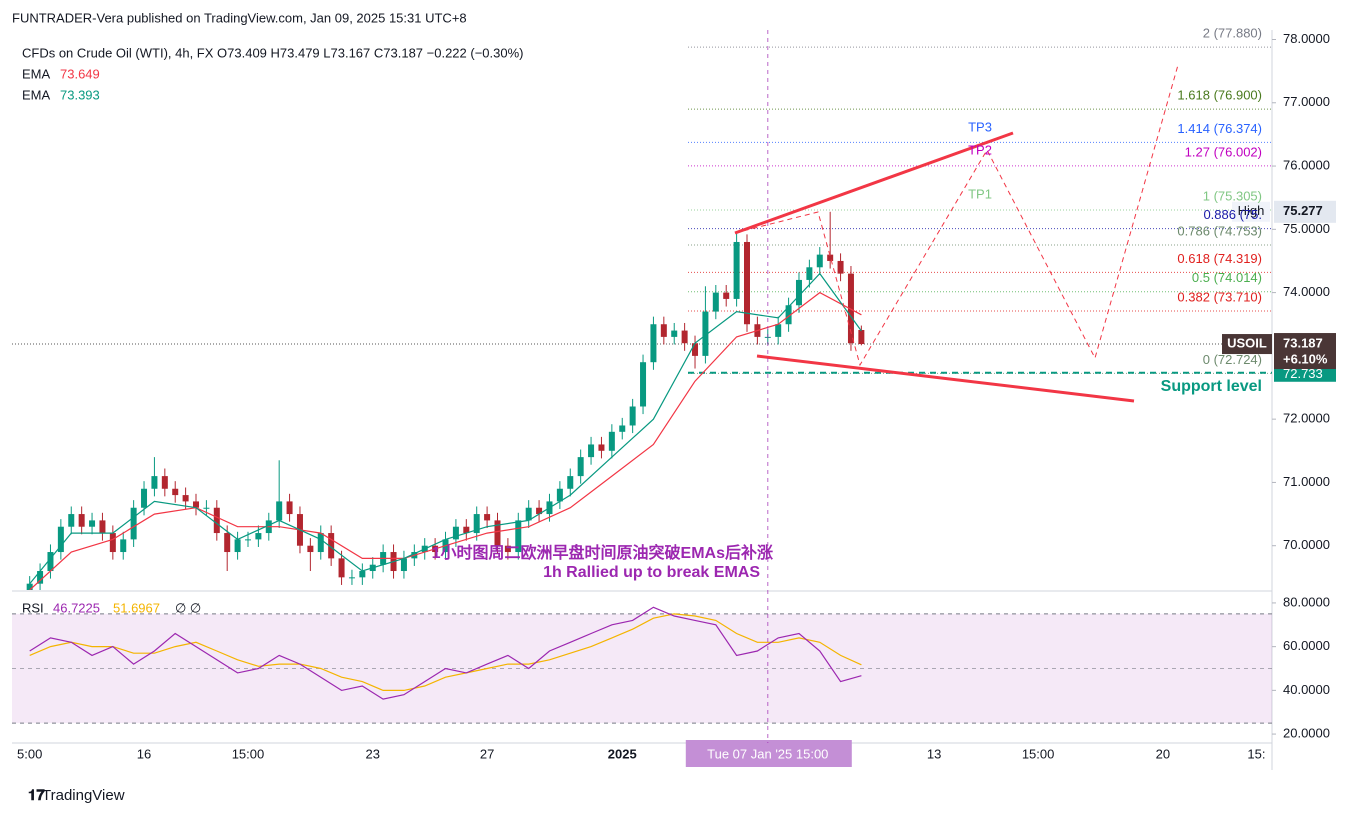 This screenshot has height=816, width=1362. I want to click on rsi-tick-label: 40.0000, so click(1306, 689).